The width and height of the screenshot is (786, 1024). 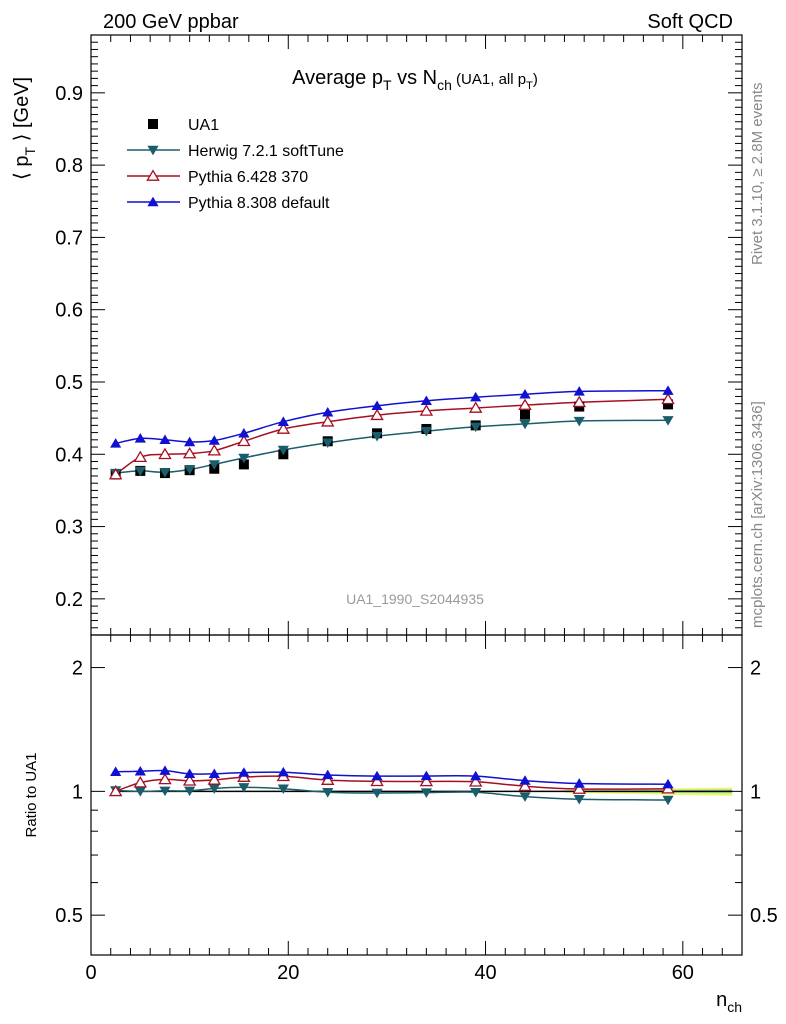 What do you see at coordinates (683, 973) in the screenshot?
I see `x-tick-label: 60` at bounding box center [683, 973].